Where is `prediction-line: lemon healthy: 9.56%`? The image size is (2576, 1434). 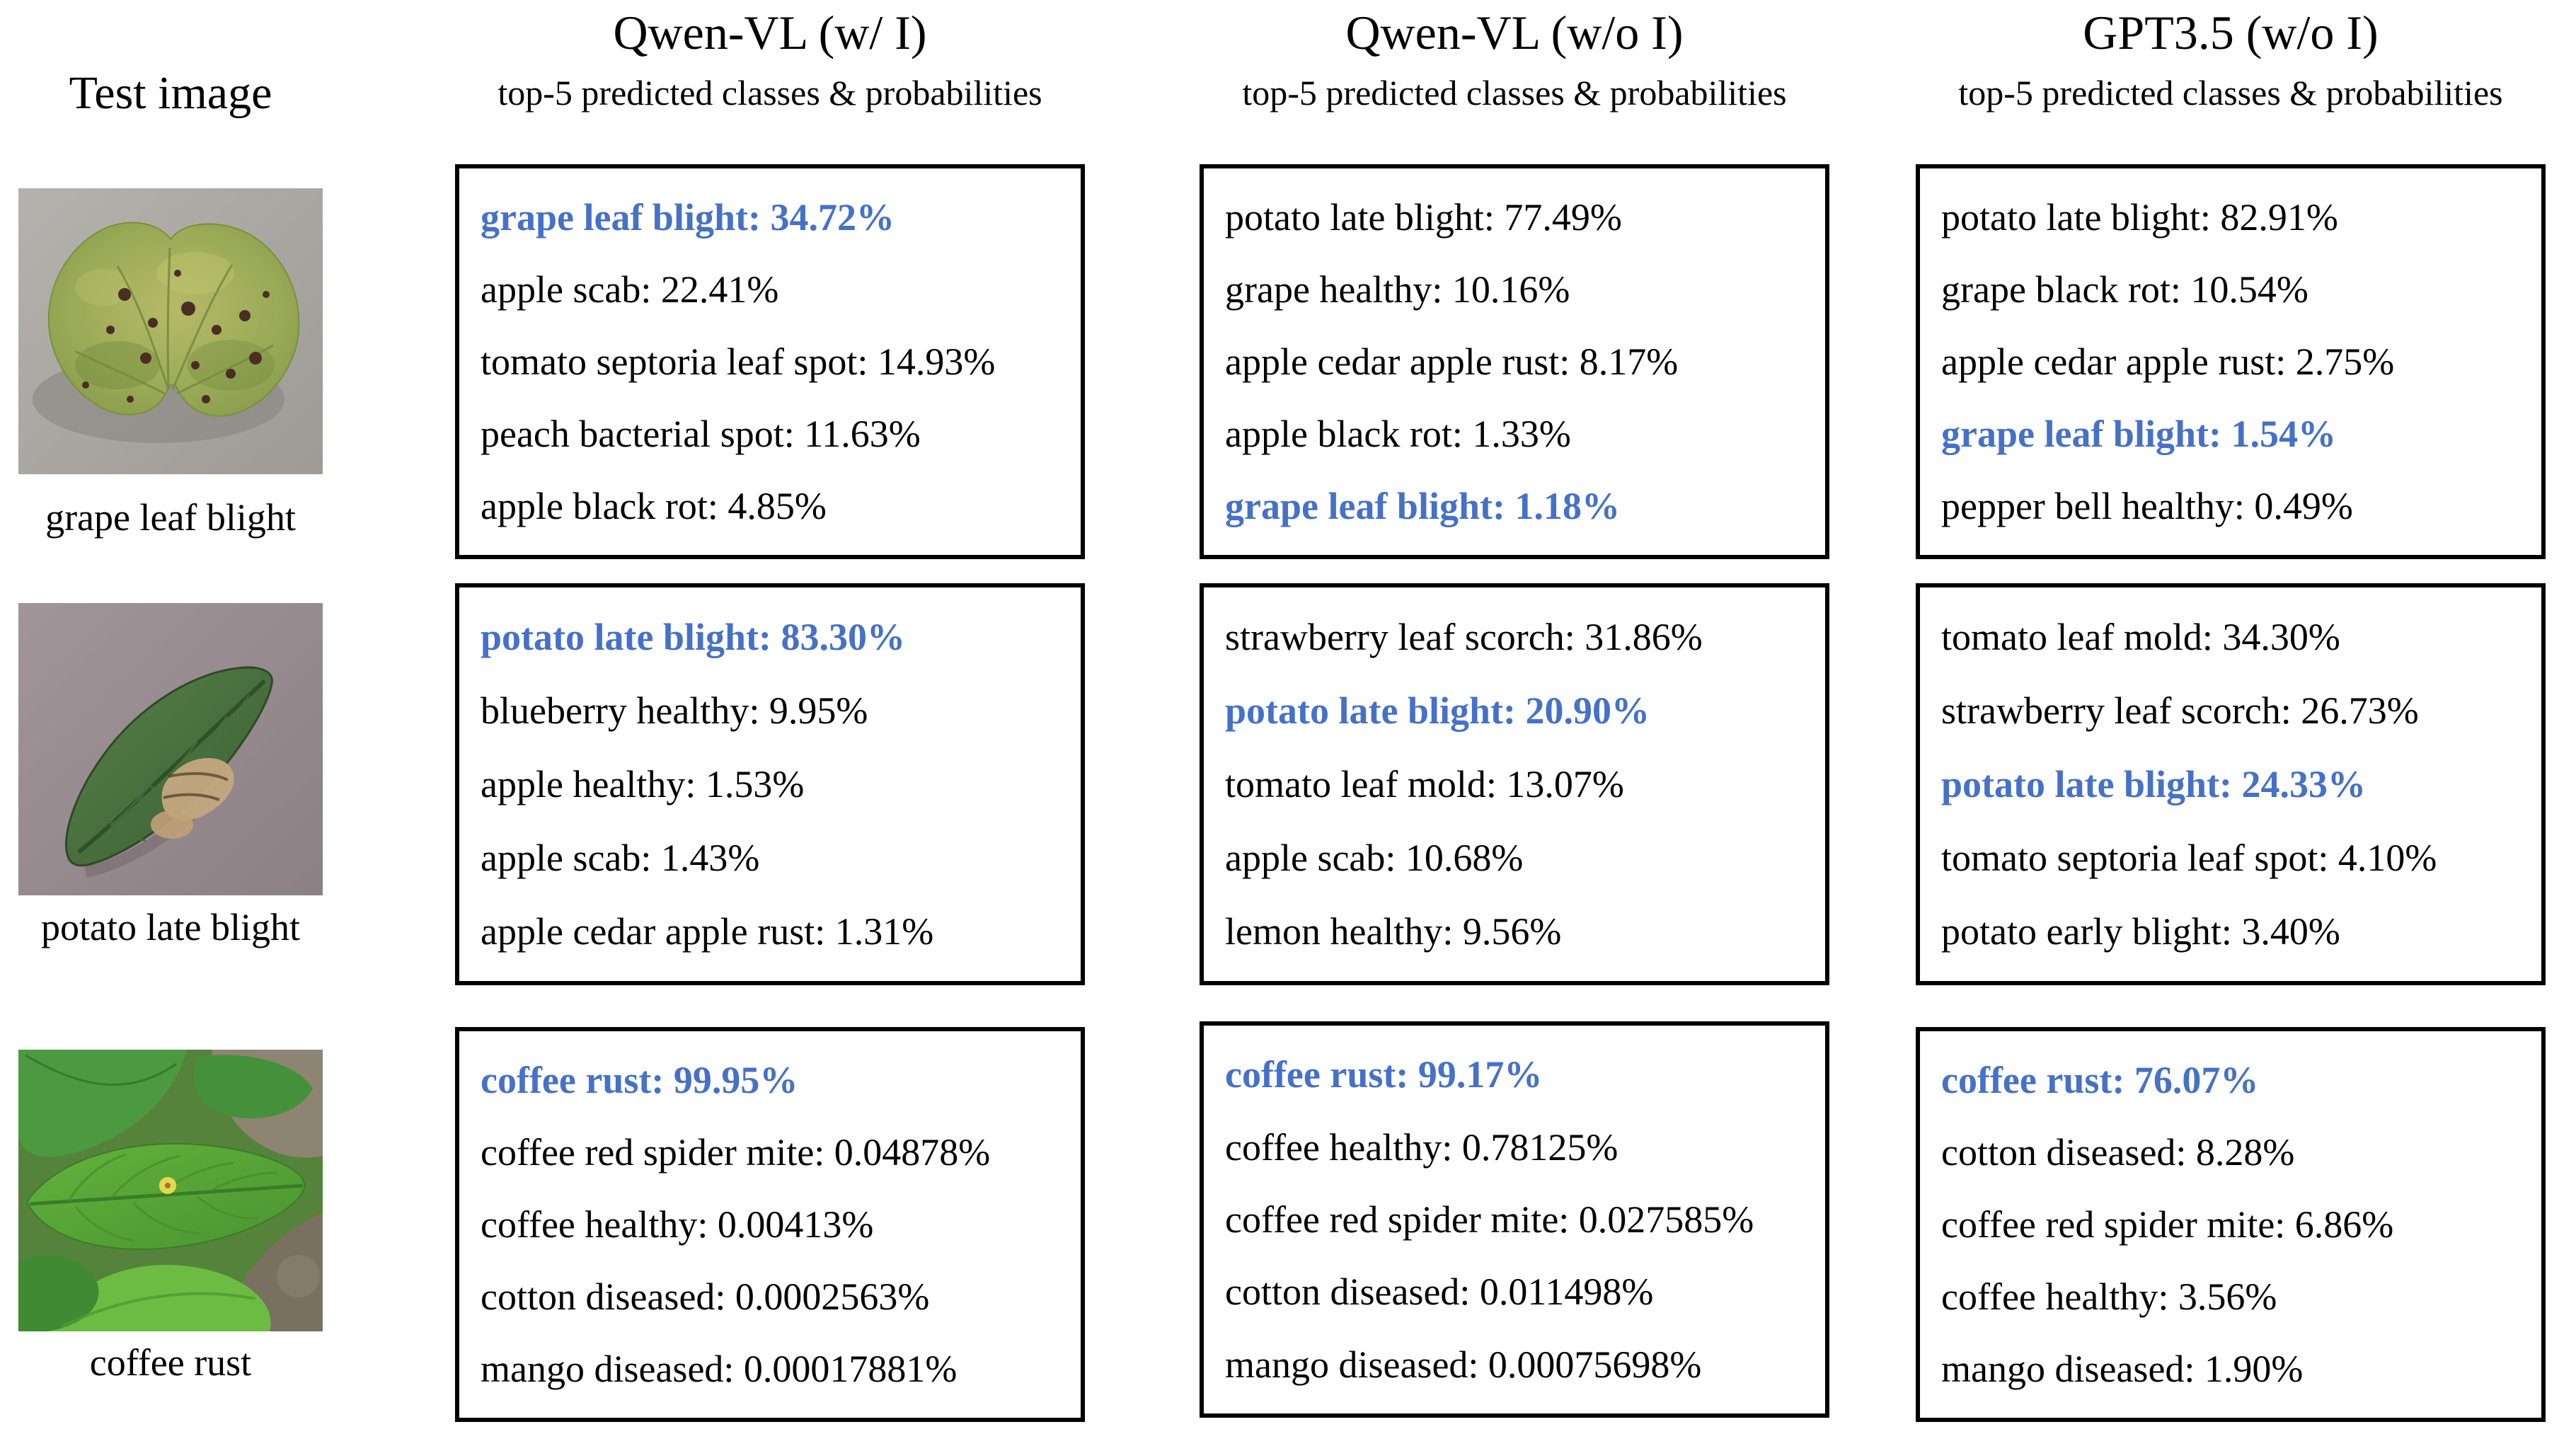 prediction-line: lemon healthy: 9.56% is located at coordinates (1393, 931).